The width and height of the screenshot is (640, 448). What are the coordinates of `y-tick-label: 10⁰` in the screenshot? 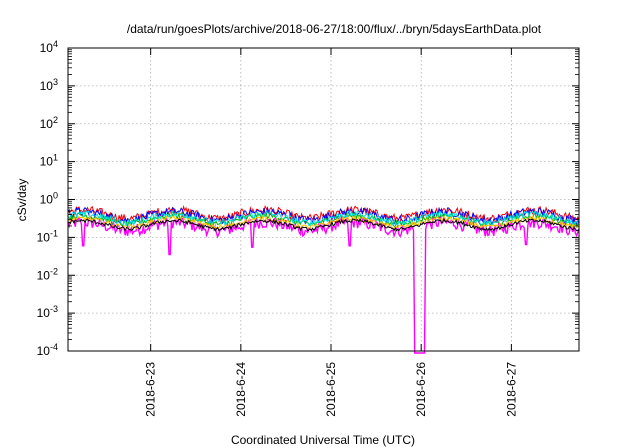 It's located at (49, 199).